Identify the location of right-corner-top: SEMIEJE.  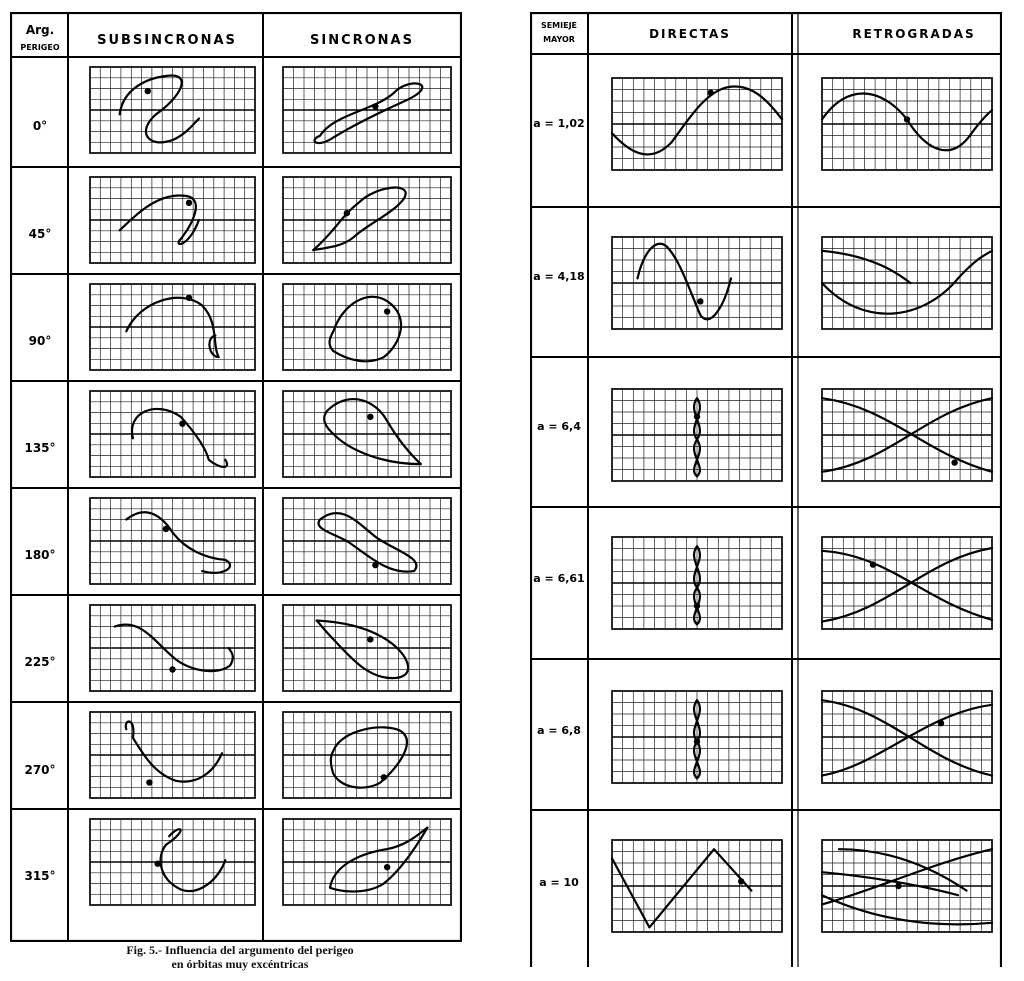
(559, 25).